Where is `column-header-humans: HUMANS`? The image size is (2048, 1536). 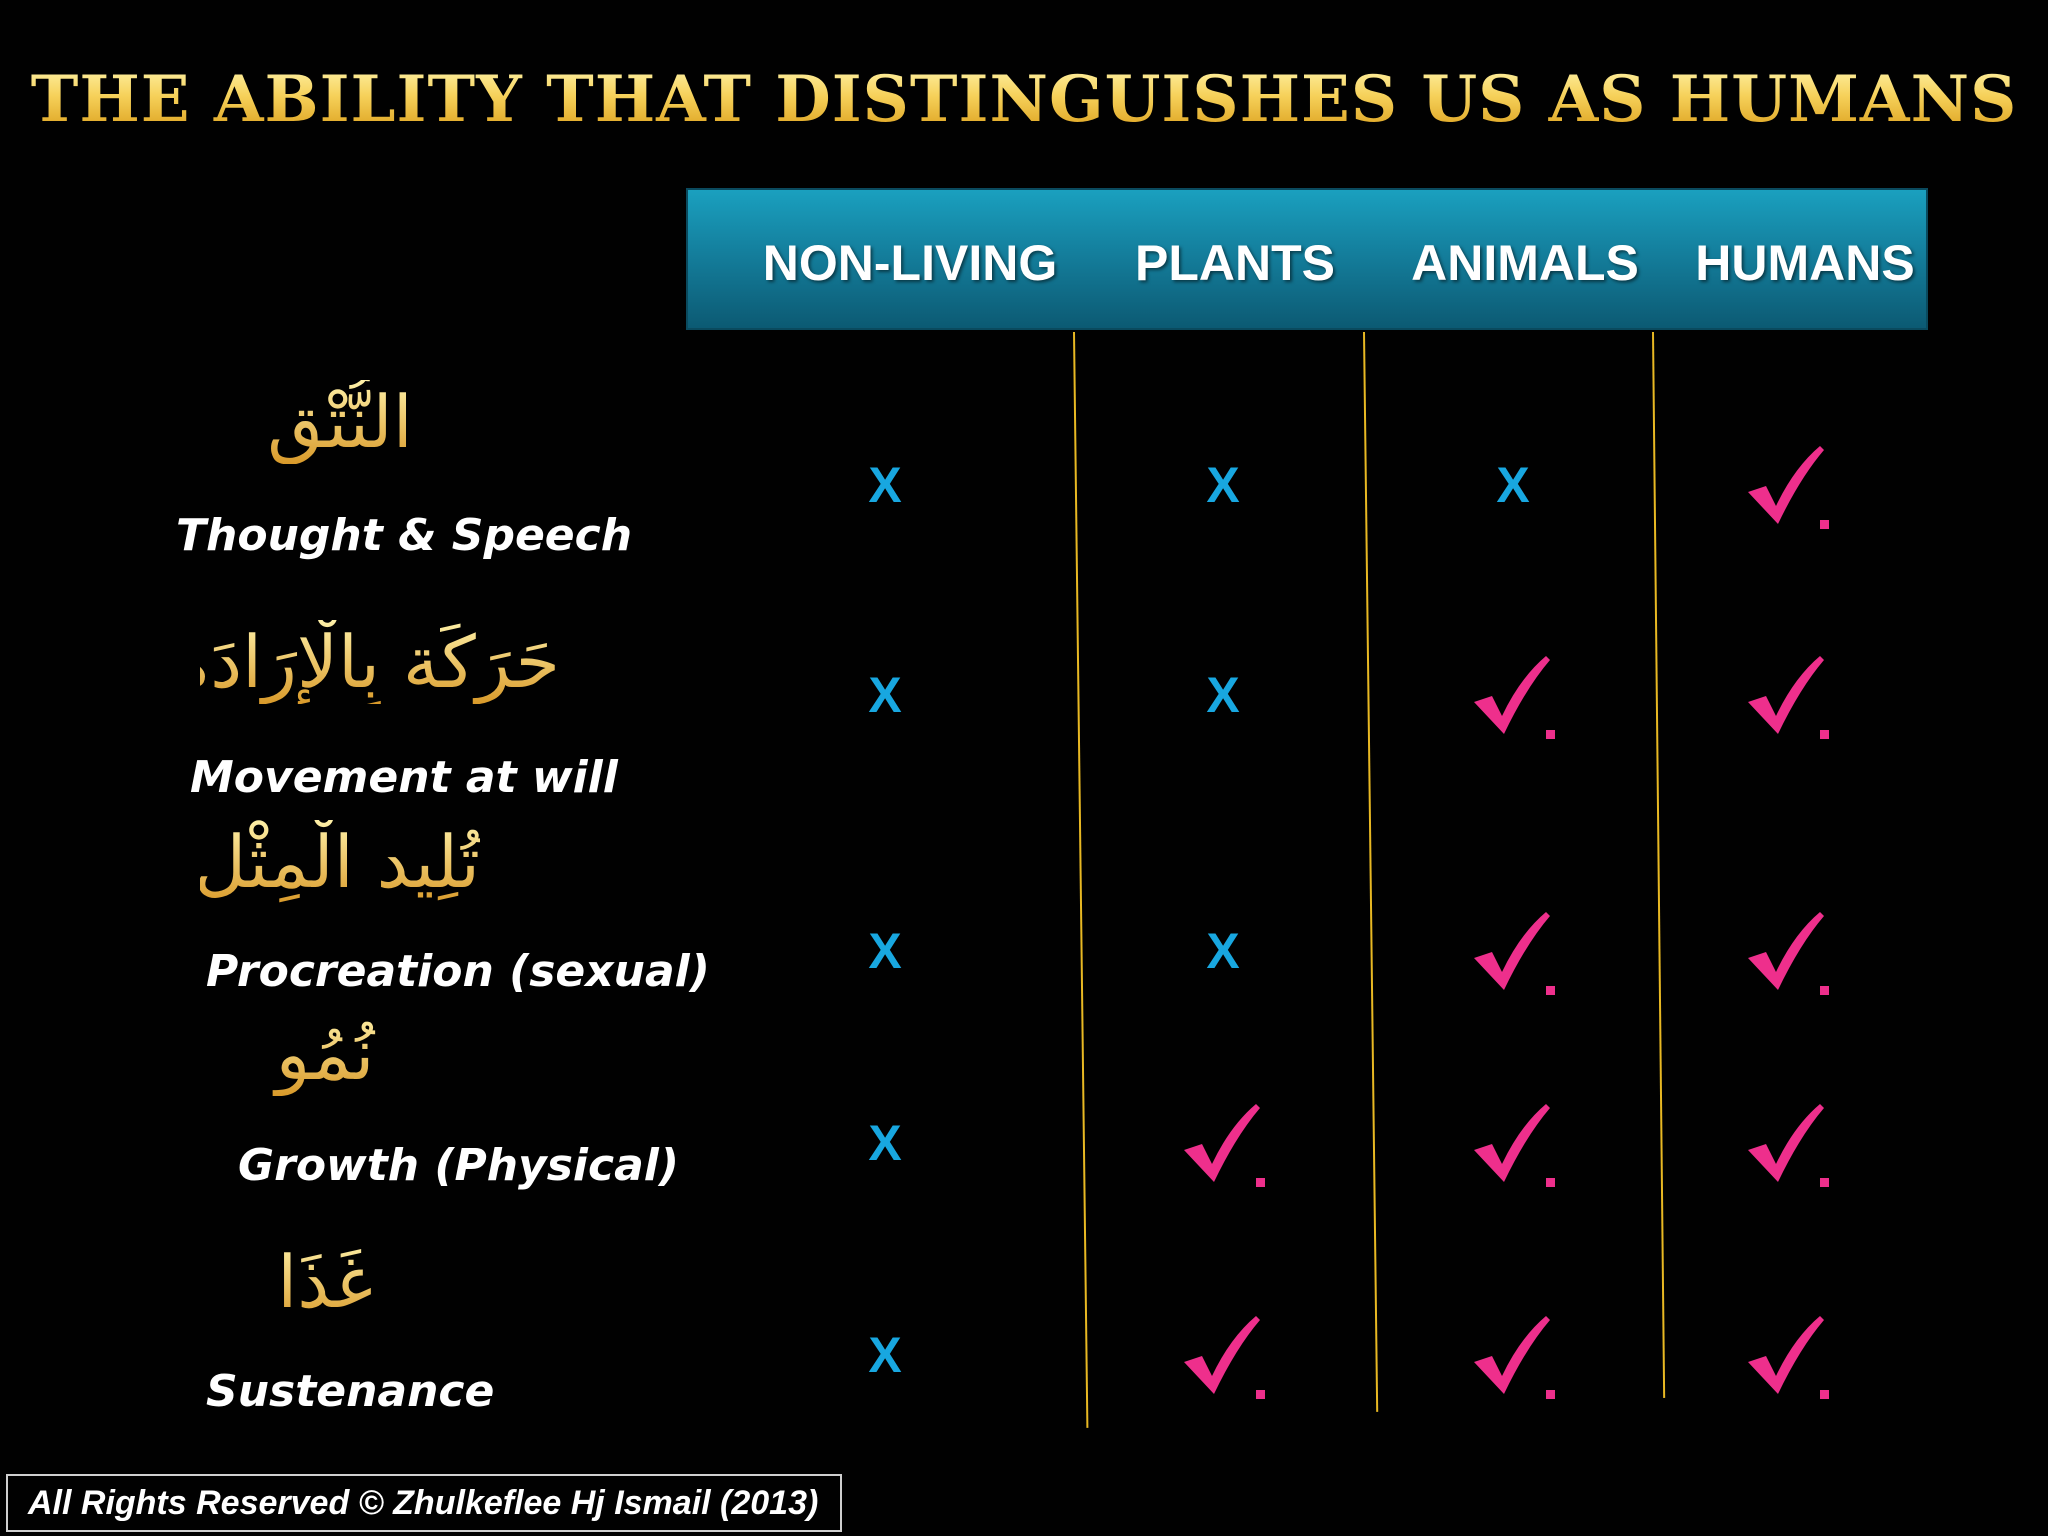
column-header-humans: HUMANS is located at coordinates (1805, 263).